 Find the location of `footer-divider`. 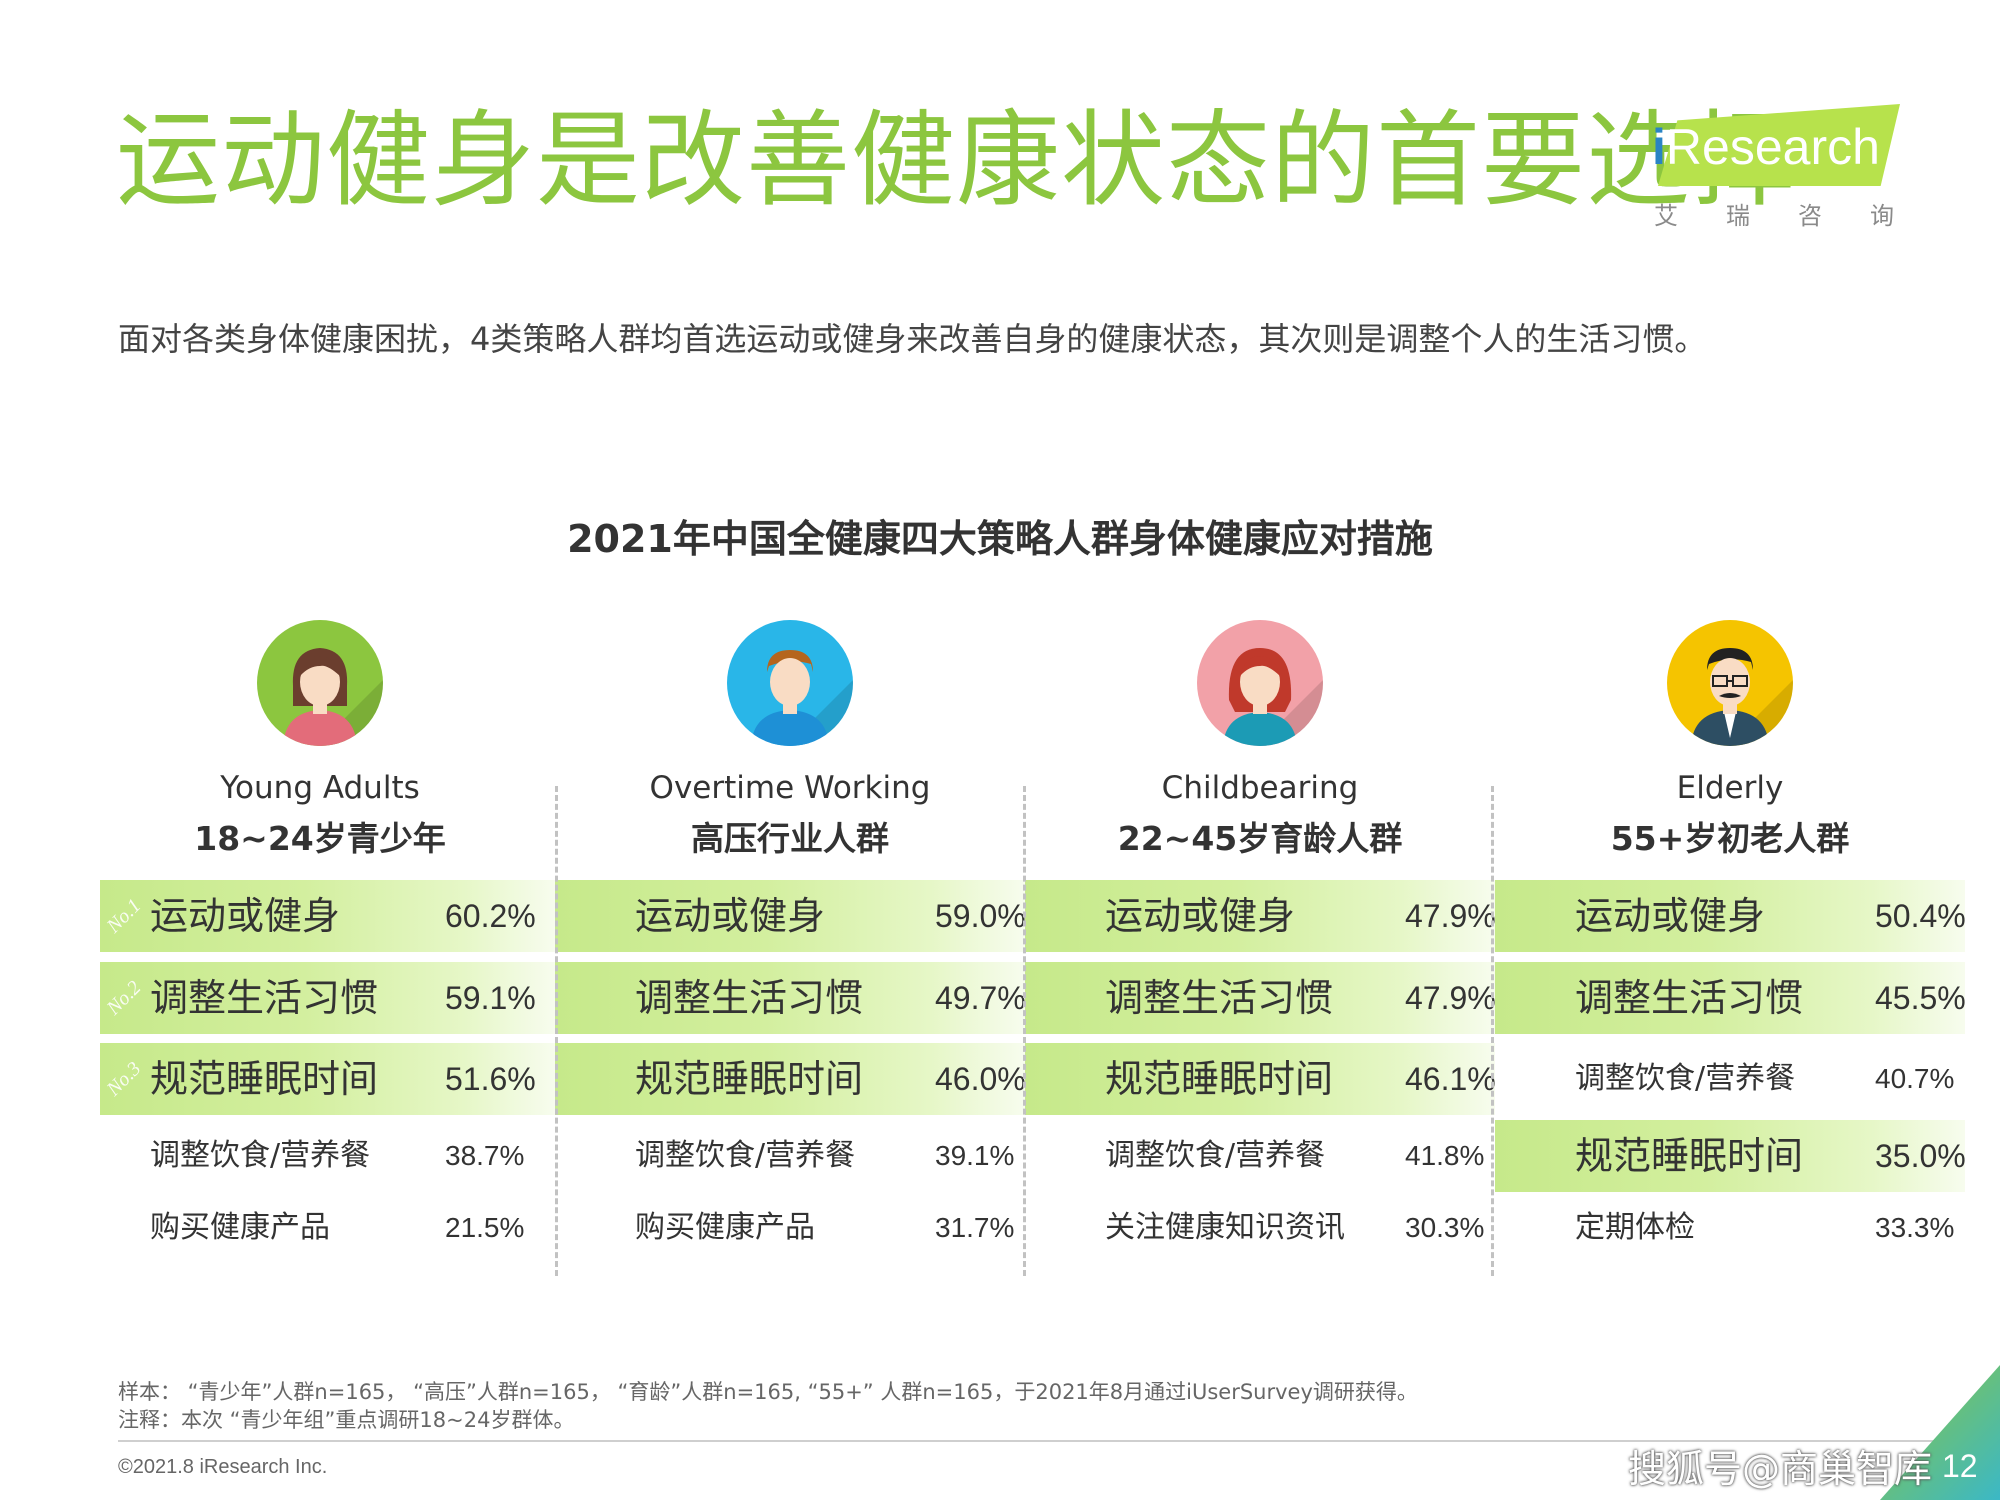

footer-divider is located at coordinates (1059, 1441).